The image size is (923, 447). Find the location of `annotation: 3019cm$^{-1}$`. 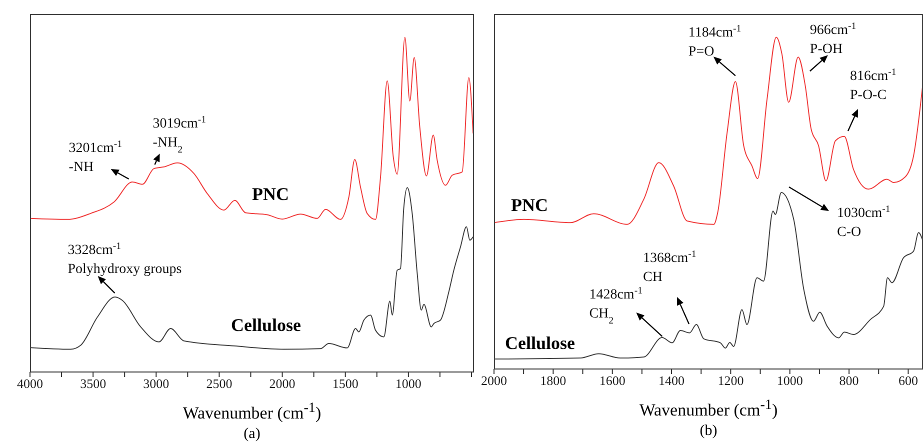

annotation: 3019cm$^{-1}$ is located at coordinates (179, 123).